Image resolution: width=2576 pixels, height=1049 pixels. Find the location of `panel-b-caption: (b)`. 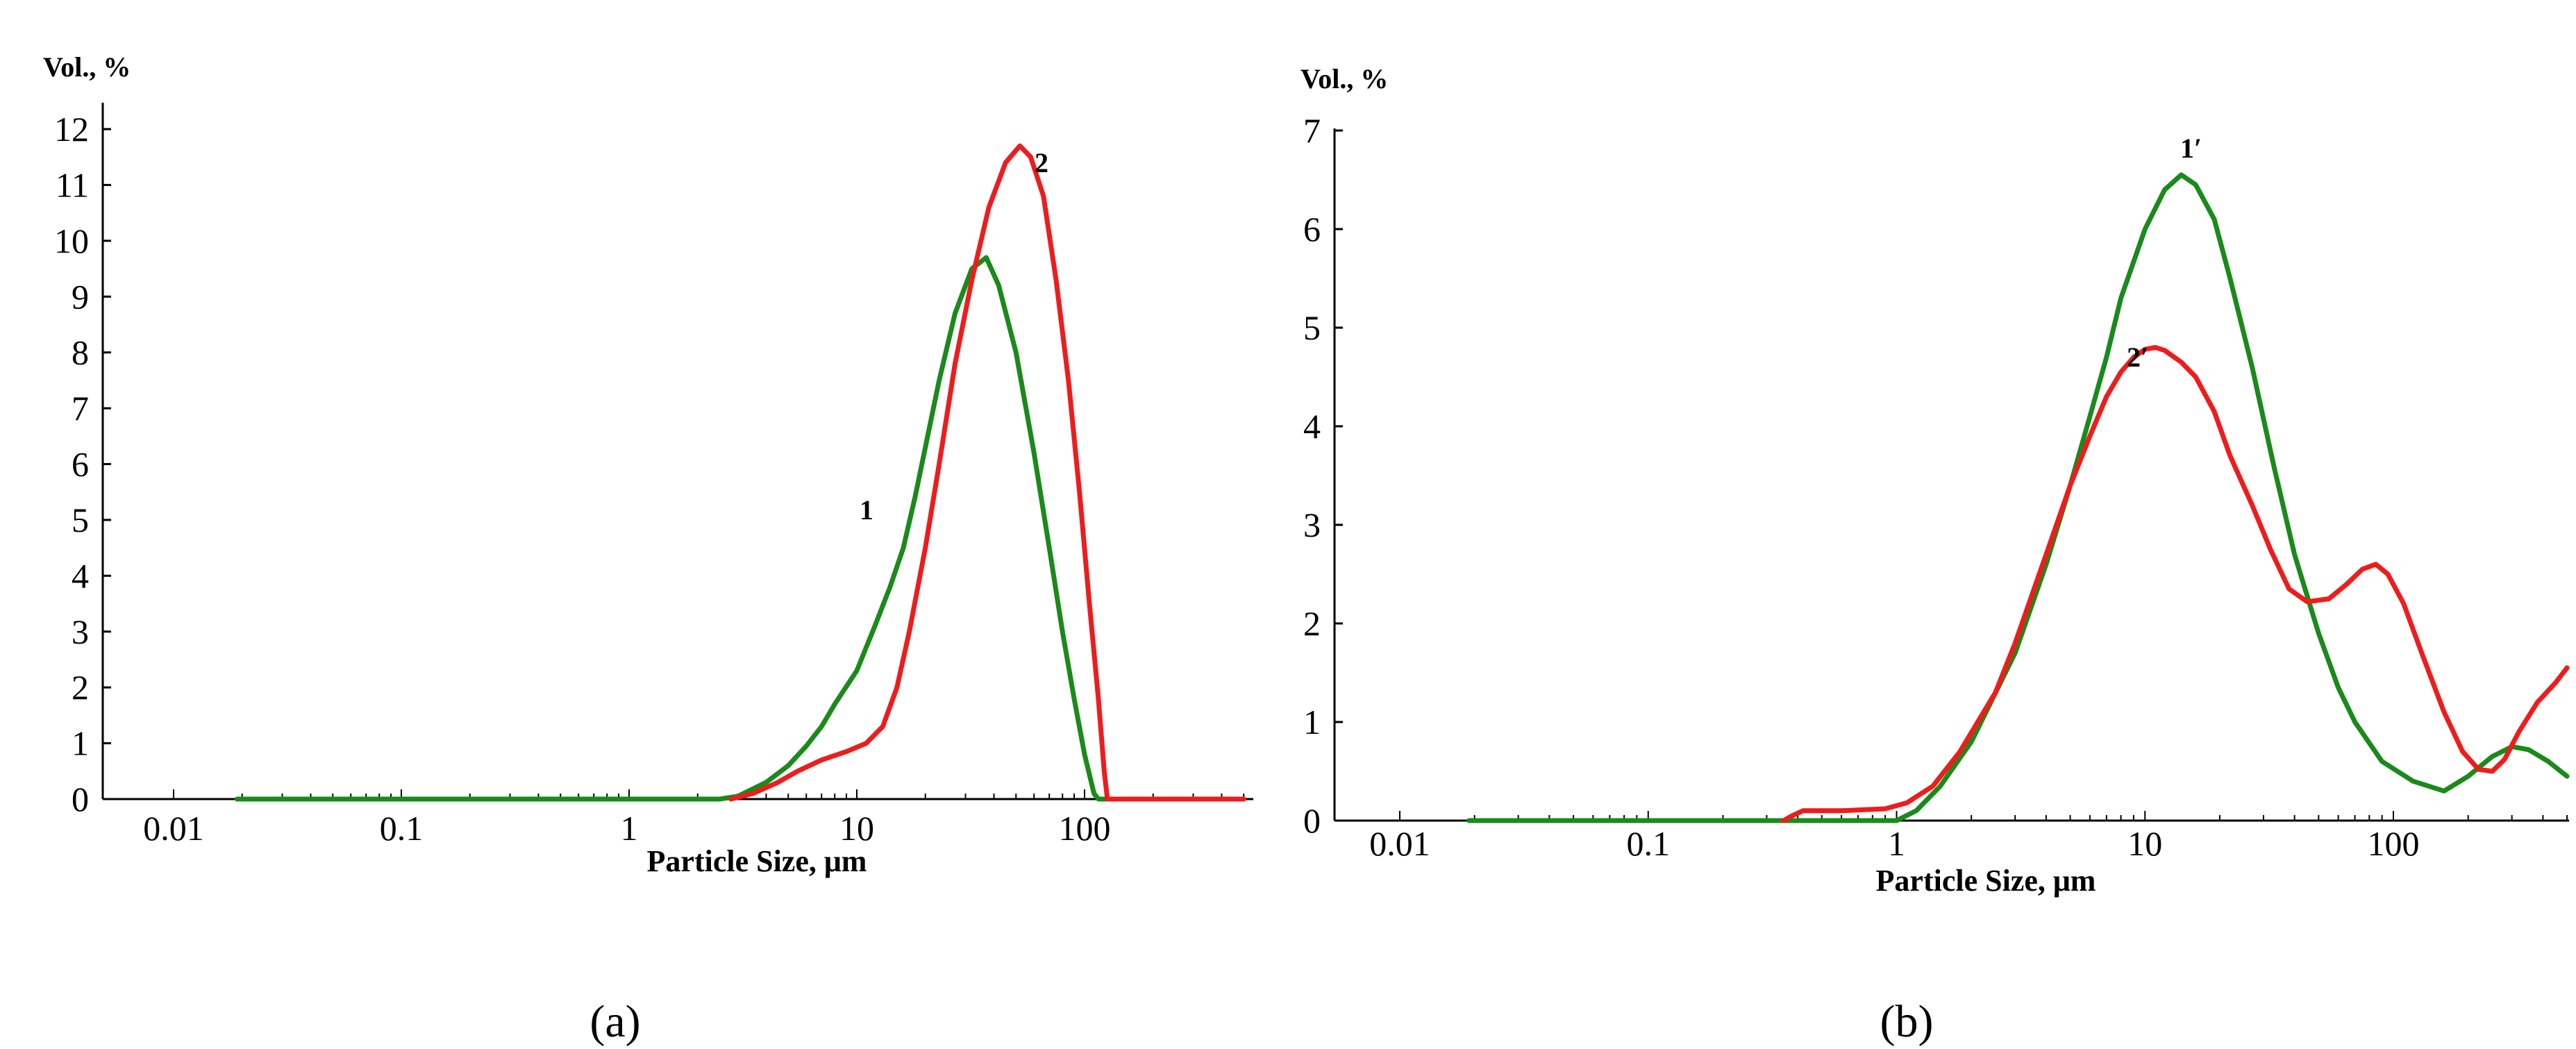

panel-b-caption: (b) is located at coordinates (1907, 1021).